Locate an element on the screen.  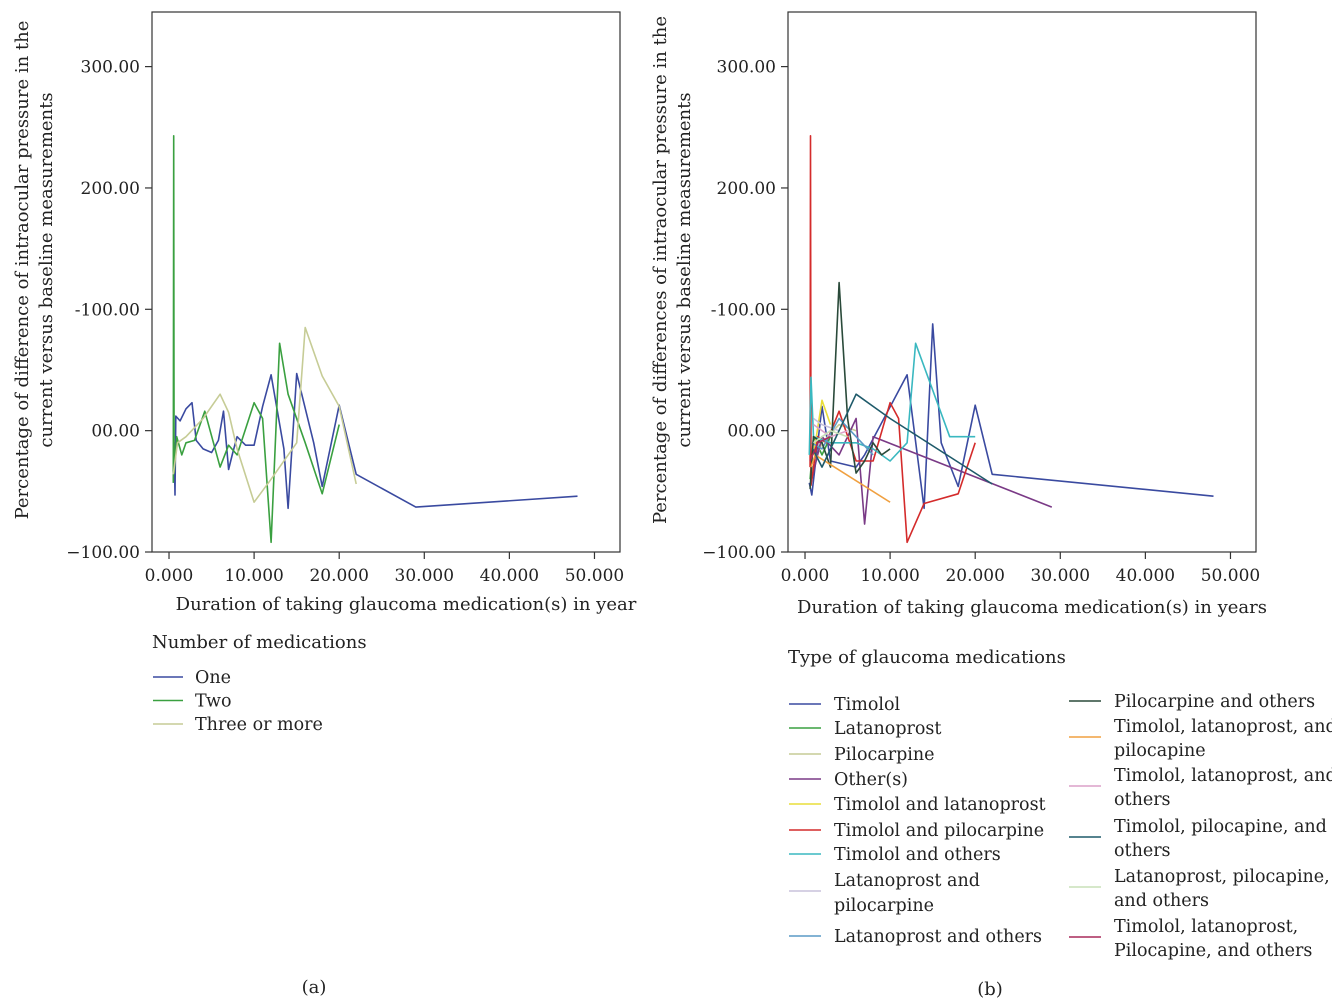
legend-item-label: Timolol, pilocapine, and is located at coordinates (1220, 827).